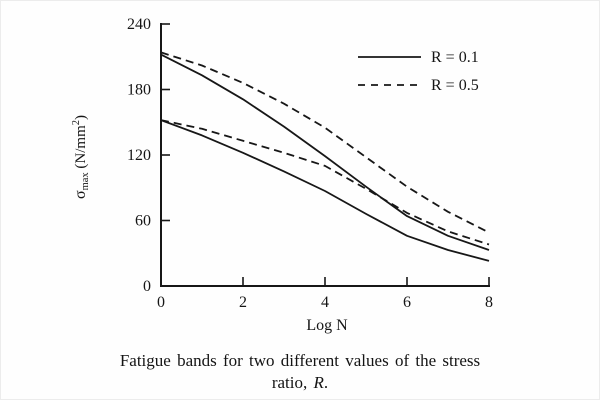 The height and width of the screenshot is (400, 600). Describe the element at coordinates (325, 302) in the screenshot. I see `x-tick-label: 4` at that location.